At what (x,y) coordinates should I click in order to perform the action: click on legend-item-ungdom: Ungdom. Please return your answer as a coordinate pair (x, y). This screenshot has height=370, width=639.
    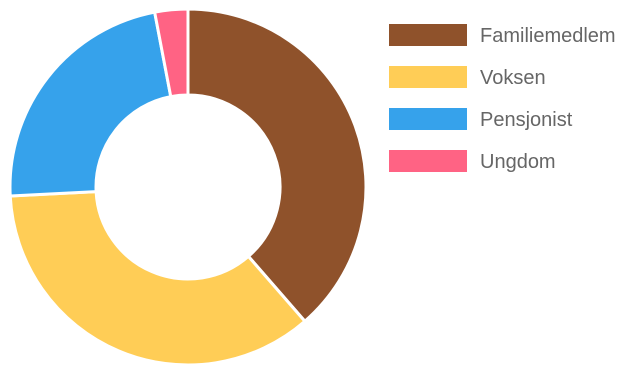
    Looking at the image, I should click on (472, 161).